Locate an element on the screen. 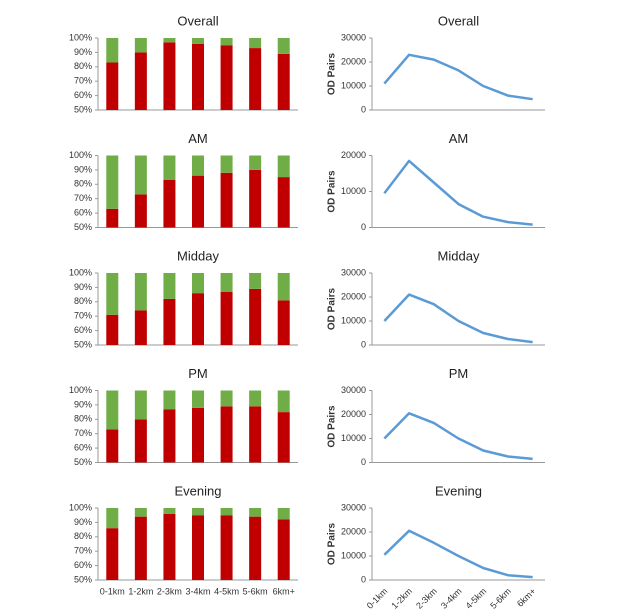  chart-title: Midday is located at coordinates (459, 255).